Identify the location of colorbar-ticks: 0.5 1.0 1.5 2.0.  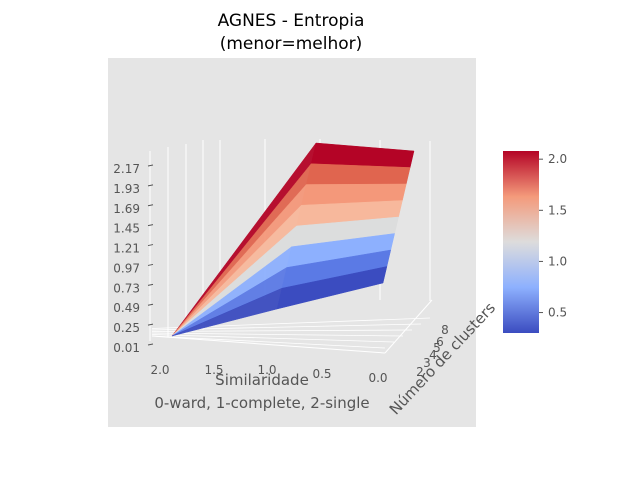
(553, 236).